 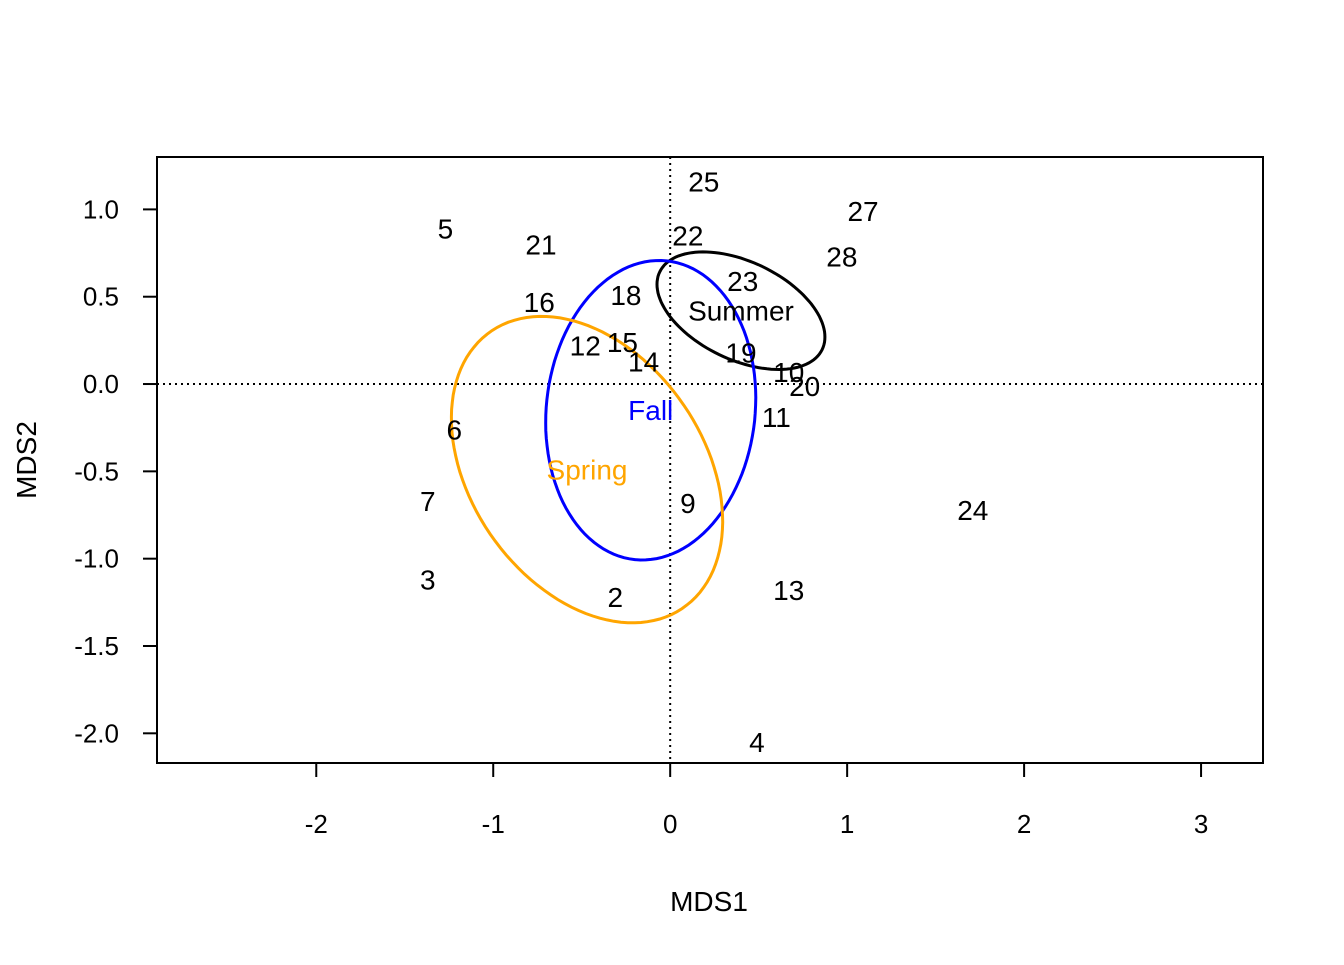 What do you see at coordinates (26, 460) in the screenshot?
I see `y-axis-title: MDS2` at bounding box center [26, 460].